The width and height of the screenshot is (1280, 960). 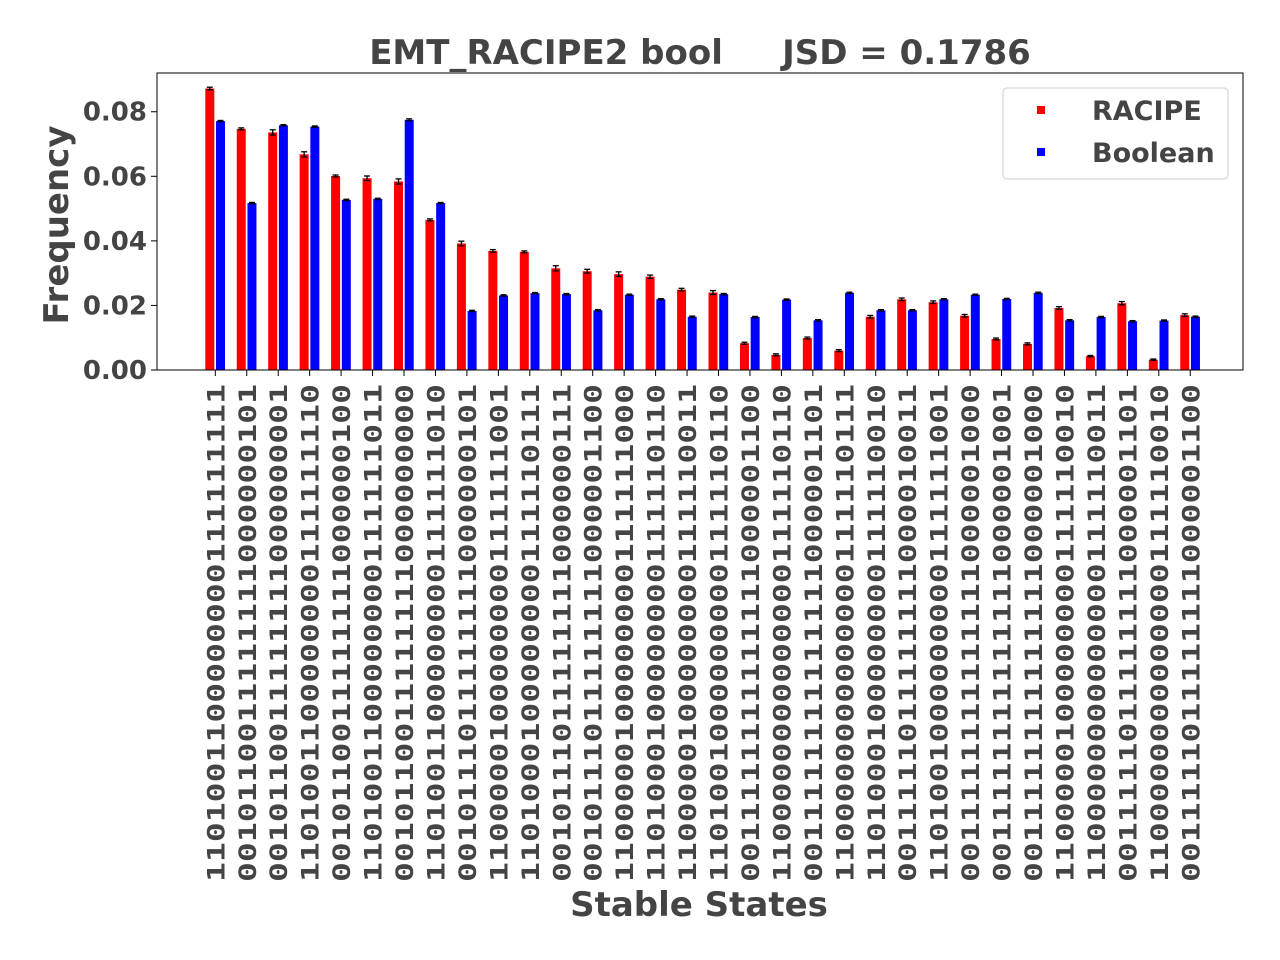 What do you see at coordinates (115, 177) in the screenshot?
I see `y-tick-label: 0.06` at bounding box center [115, 177].